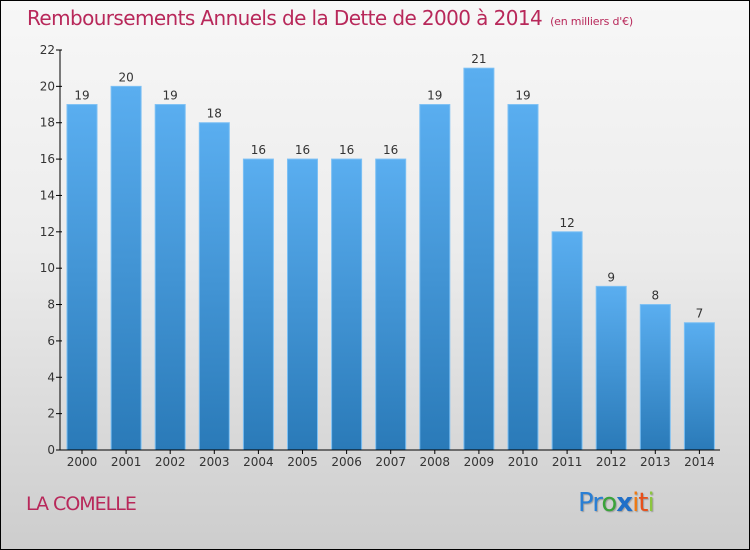 The height and width of the screenshot is (550, 750). Describe the element at coordinates (51, 377) in the screenshot. I see `y-tick-label: 4` at that location.